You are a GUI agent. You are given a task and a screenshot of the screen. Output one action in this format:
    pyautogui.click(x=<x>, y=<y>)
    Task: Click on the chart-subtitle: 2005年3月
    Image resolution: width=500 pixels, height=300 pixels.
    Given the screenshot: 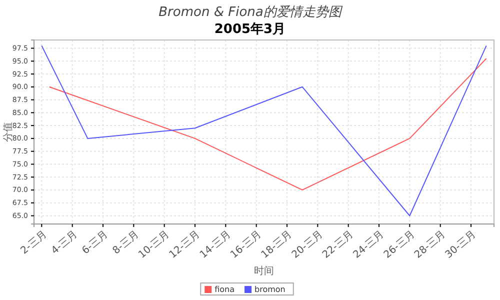 What is the action you would take?
    pyautogui.click(x=250, y=29)
    